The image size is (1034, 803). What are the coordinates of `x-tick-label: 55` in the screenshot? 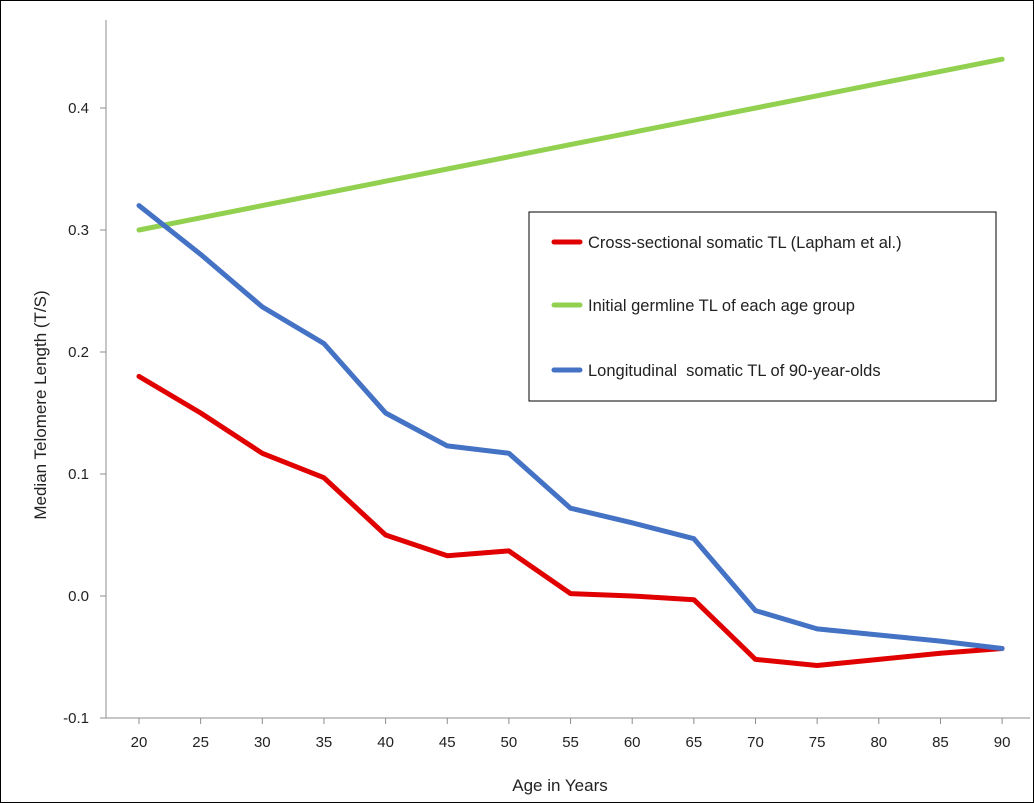 It's located at (570, 742).